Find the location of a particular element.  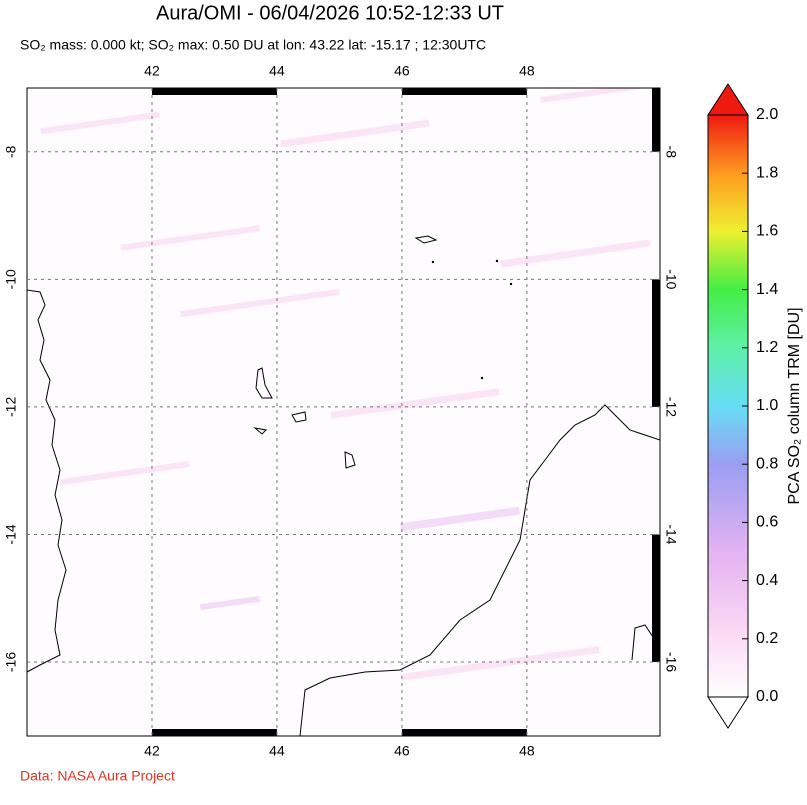

colorbar-label: PCA SO₂ column TRM [DU] is located at coordinates (794, 405).